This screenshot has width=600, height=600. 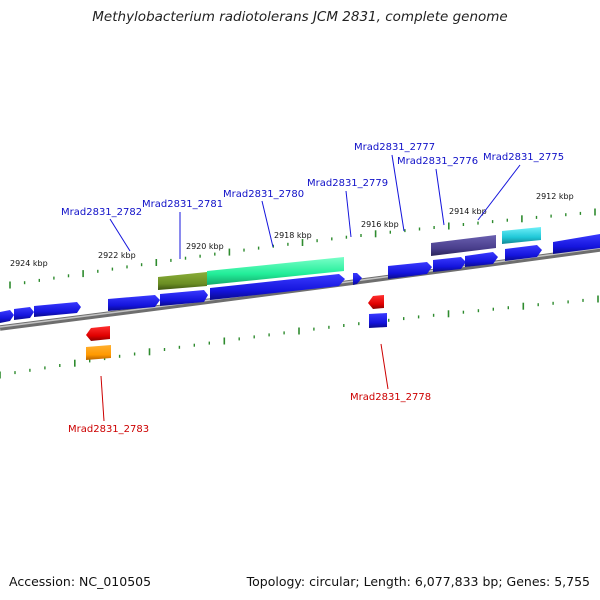 I want to click on gene-label-mrad2831-2780: Mrad2831_2780, so click(x=263, y=194).